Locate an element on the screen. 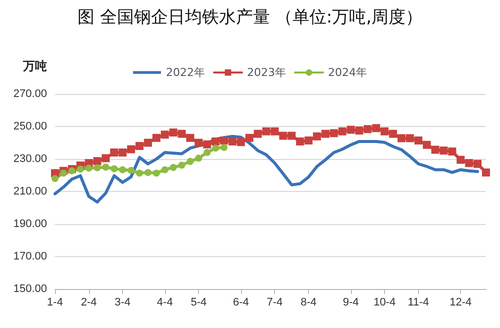  x-tick-label: 10-4 is located at coordinates (385, 302).